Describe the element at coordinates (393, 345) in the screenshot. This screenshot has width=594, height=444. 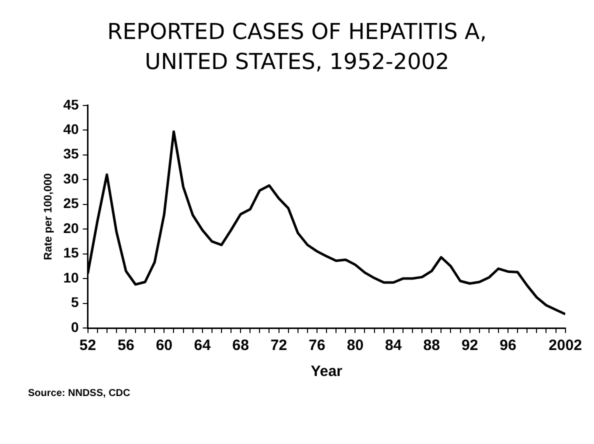
I see `x-tick-label: 84` at that location.